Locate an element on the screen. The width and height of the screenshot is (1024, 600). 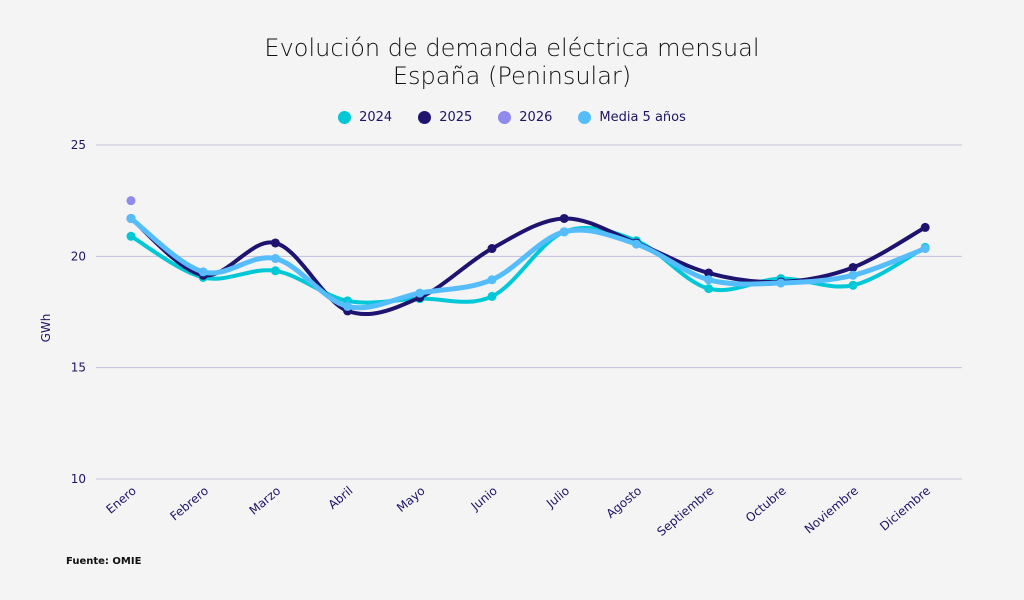
x-tick-label: Febrero is located at coordinates (189, 504).